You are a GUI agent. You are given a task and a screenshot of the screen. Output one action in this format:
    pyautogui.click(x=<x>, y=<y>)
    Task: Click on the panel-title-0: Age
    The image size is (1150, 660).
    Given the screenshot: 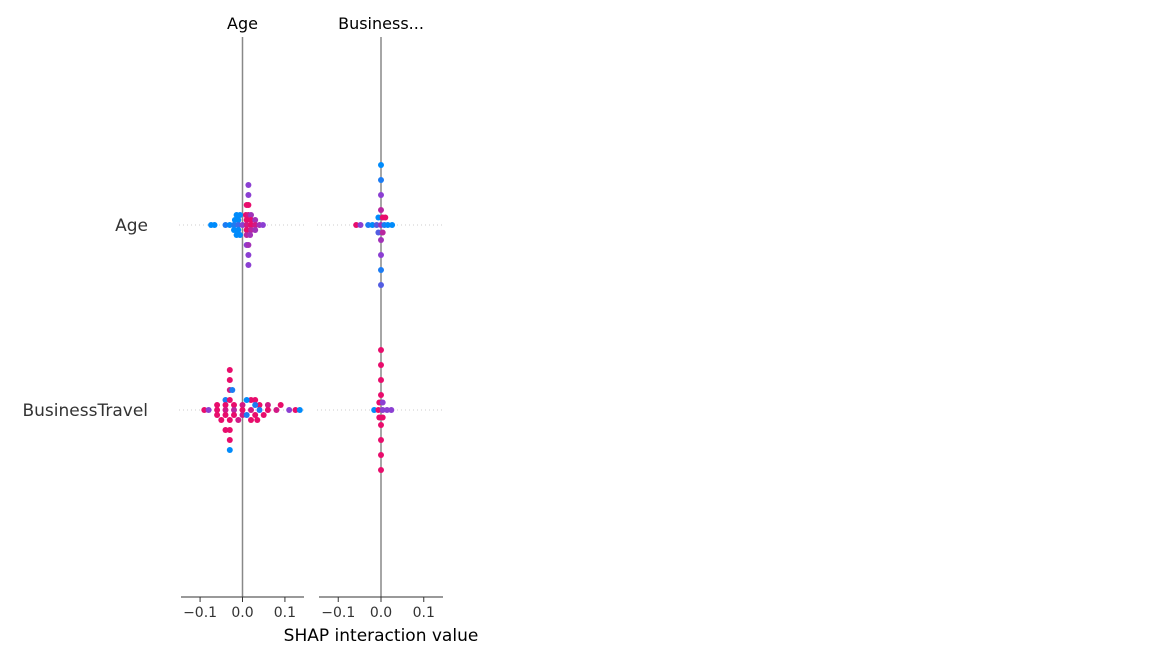 What is the action you would take?
    pyautogui.click(x=242, y=23)
    